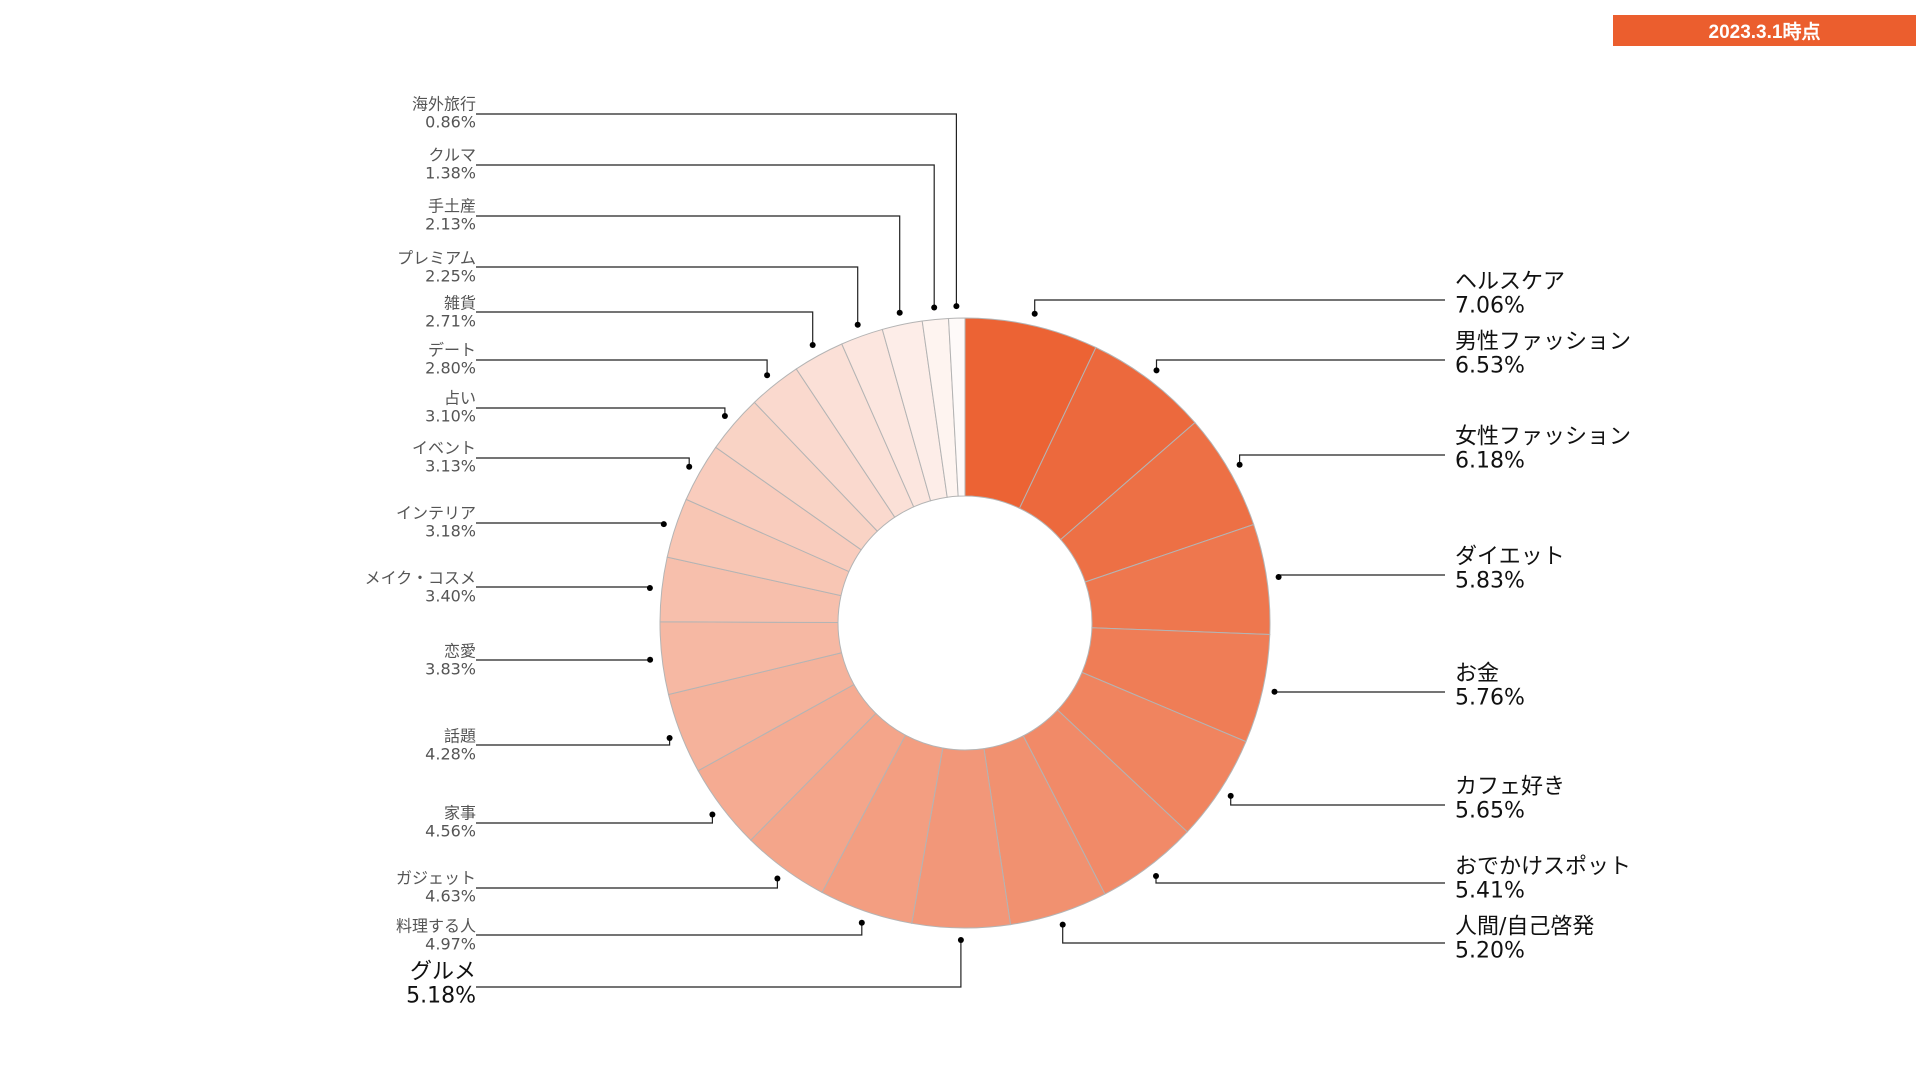 This screenshot has height=1080, width=1920. I want to click on slice-label-22: 手土産, so click(452, 206).